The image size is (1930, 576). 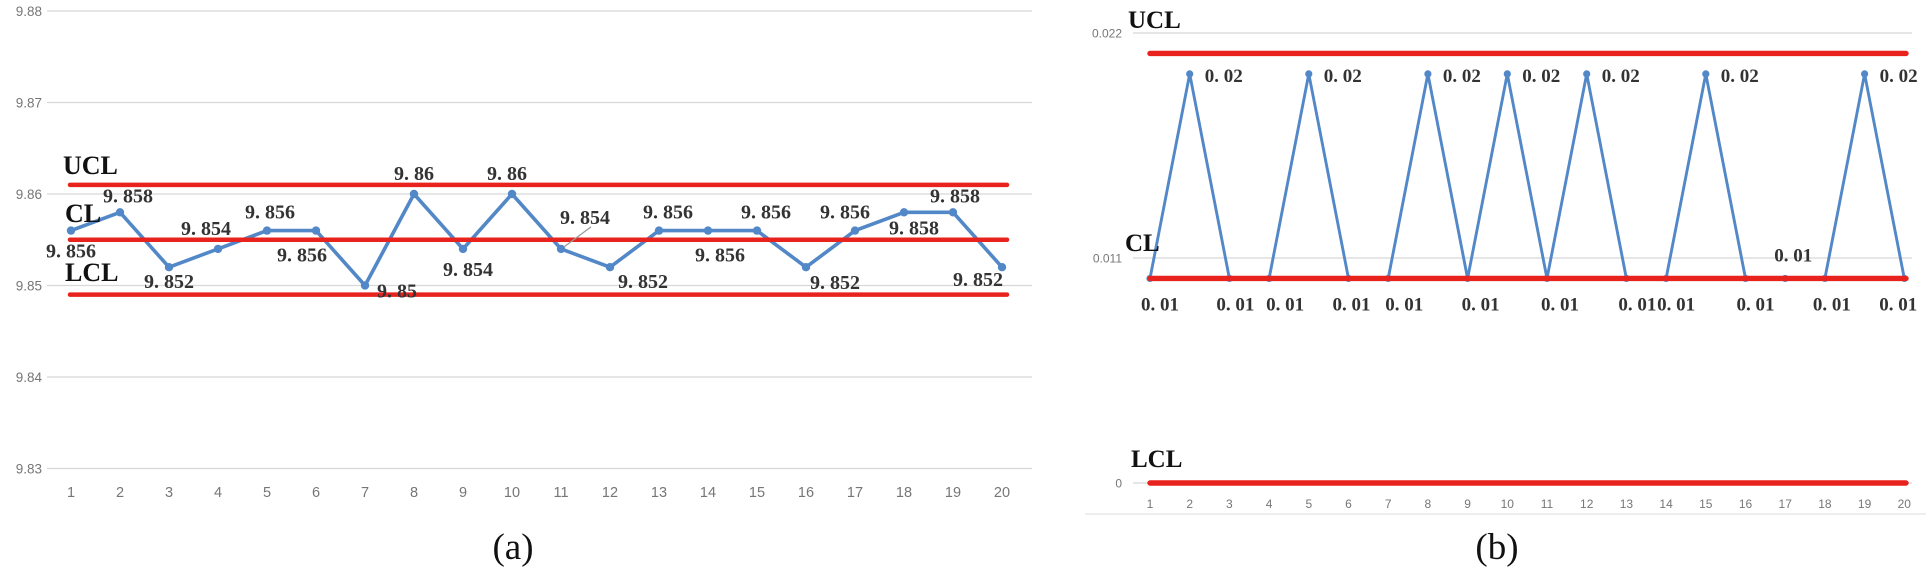 What do you see at coordinates (29, 377) in the screenshot?
I see `y-tick-label: 9.84` at bounding box center [29, 377].